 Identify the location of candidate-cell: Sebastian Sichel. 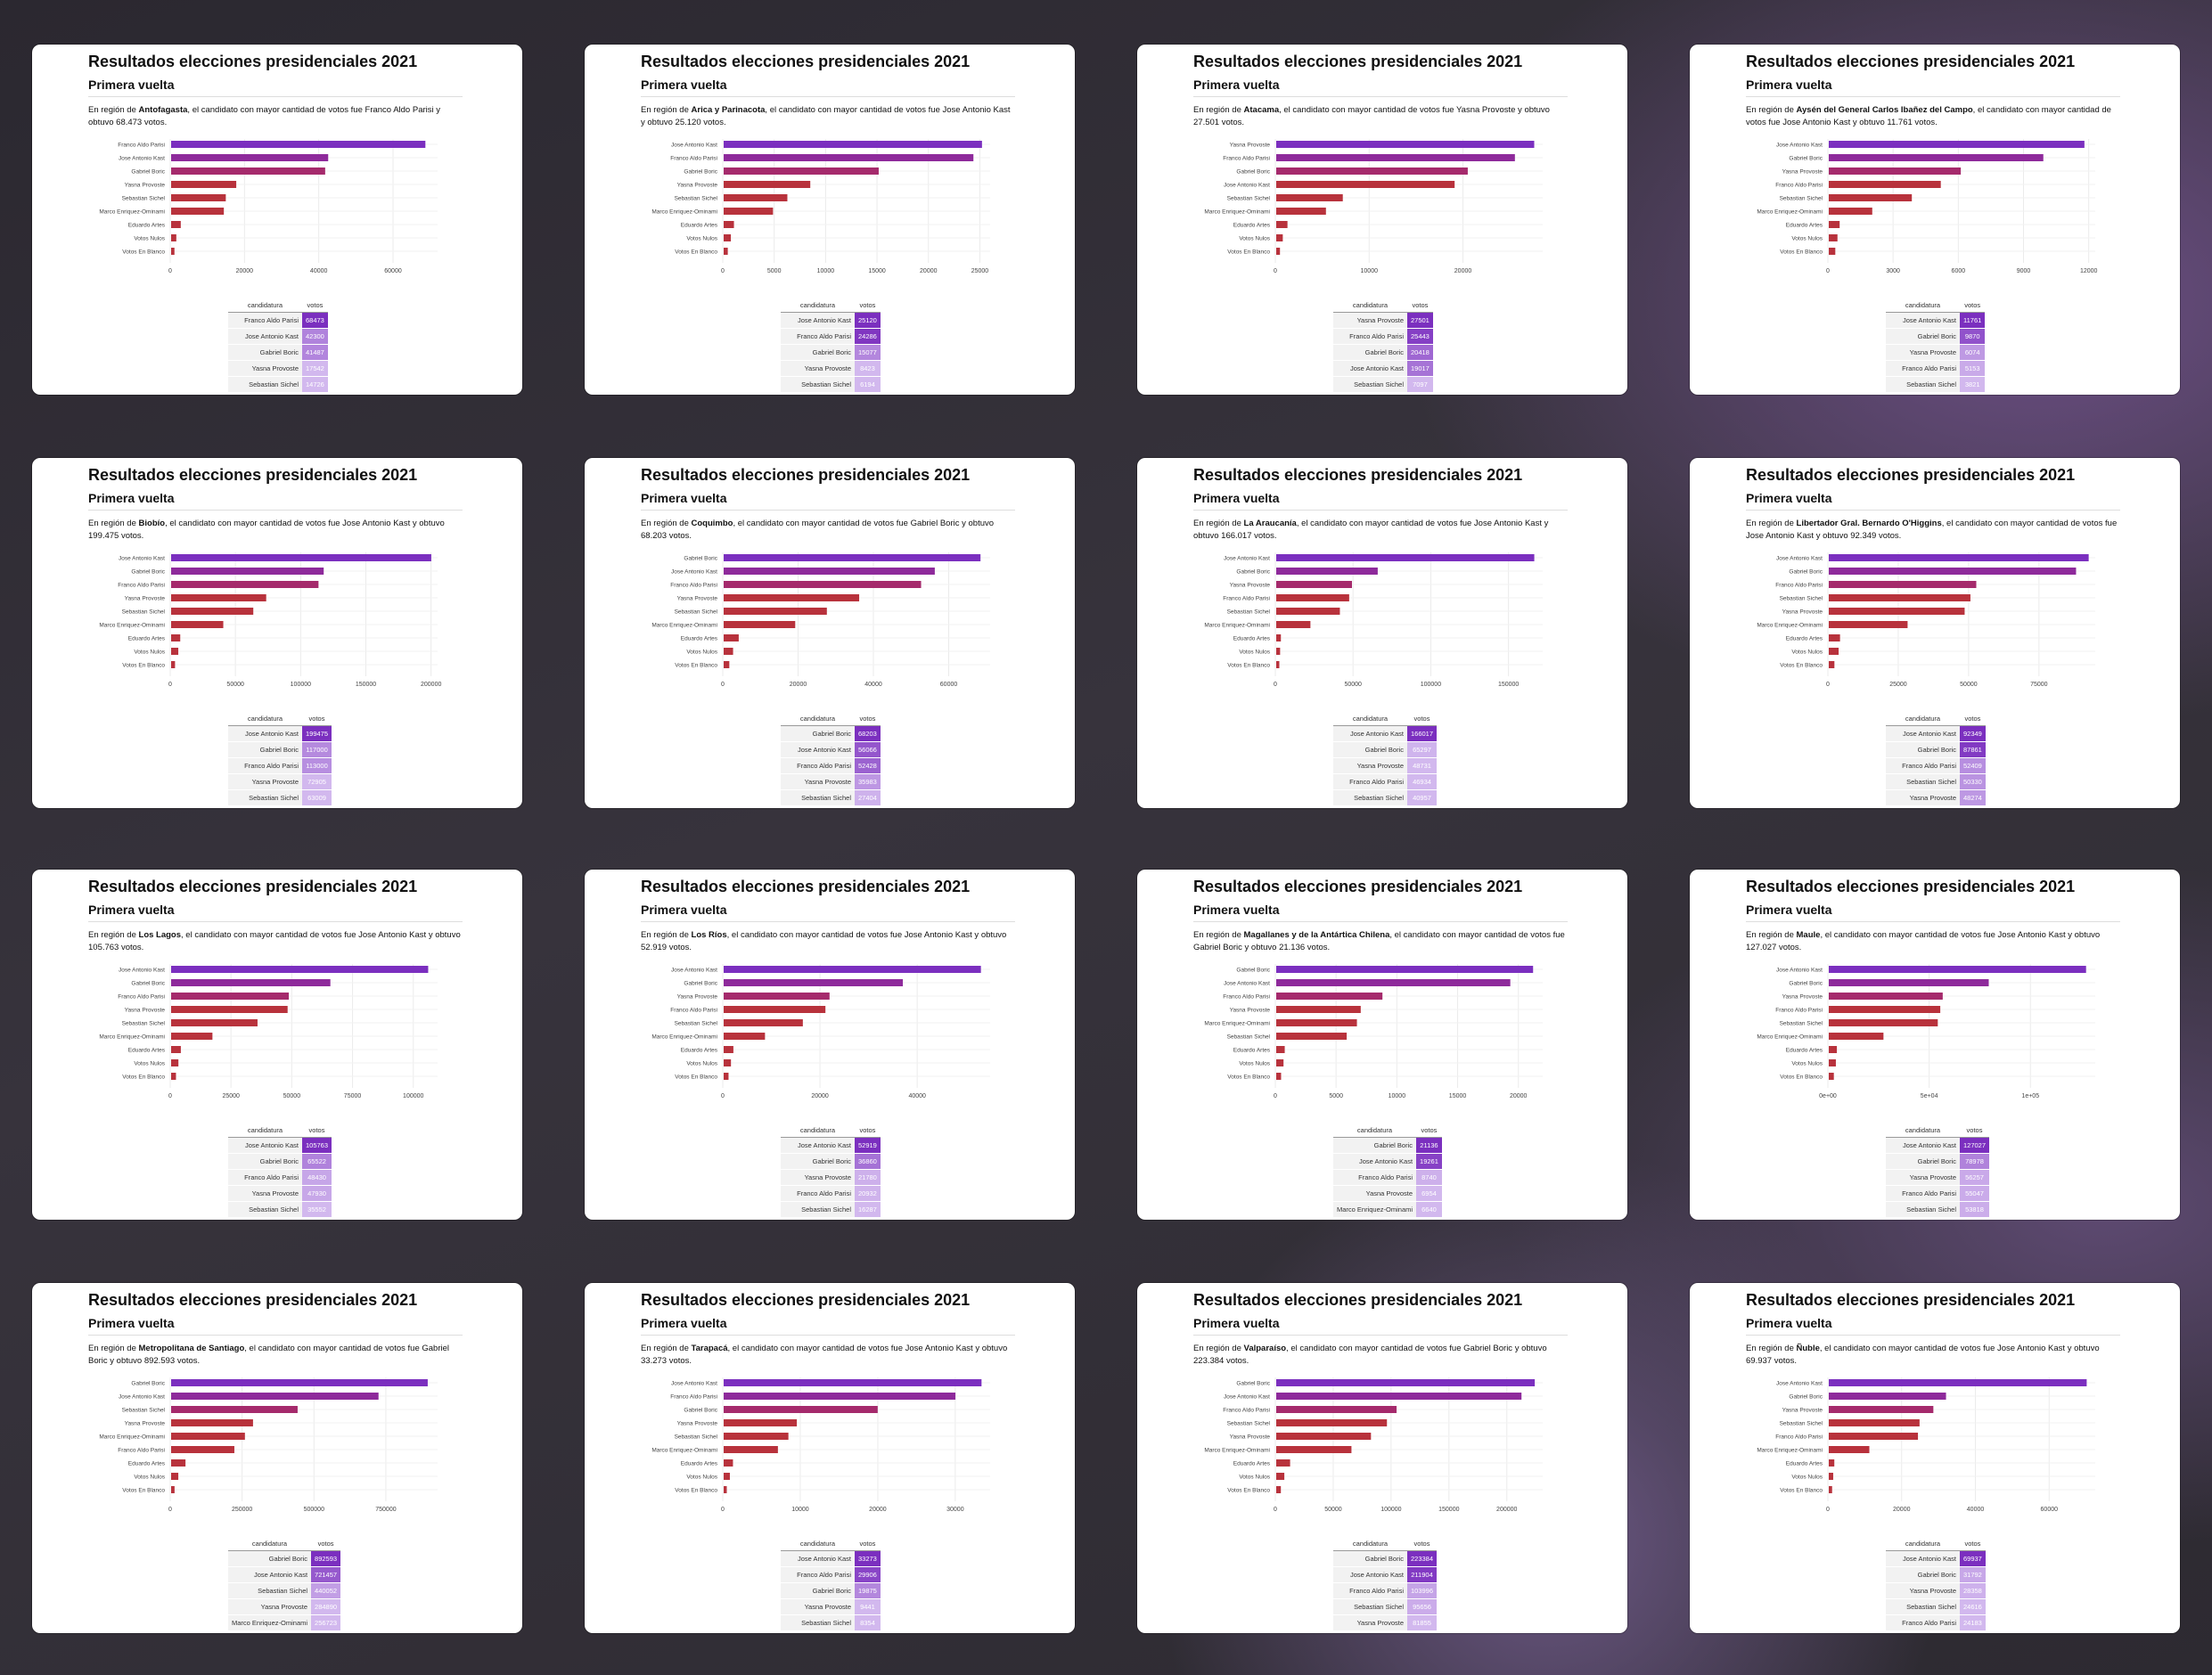
(1370, 384).